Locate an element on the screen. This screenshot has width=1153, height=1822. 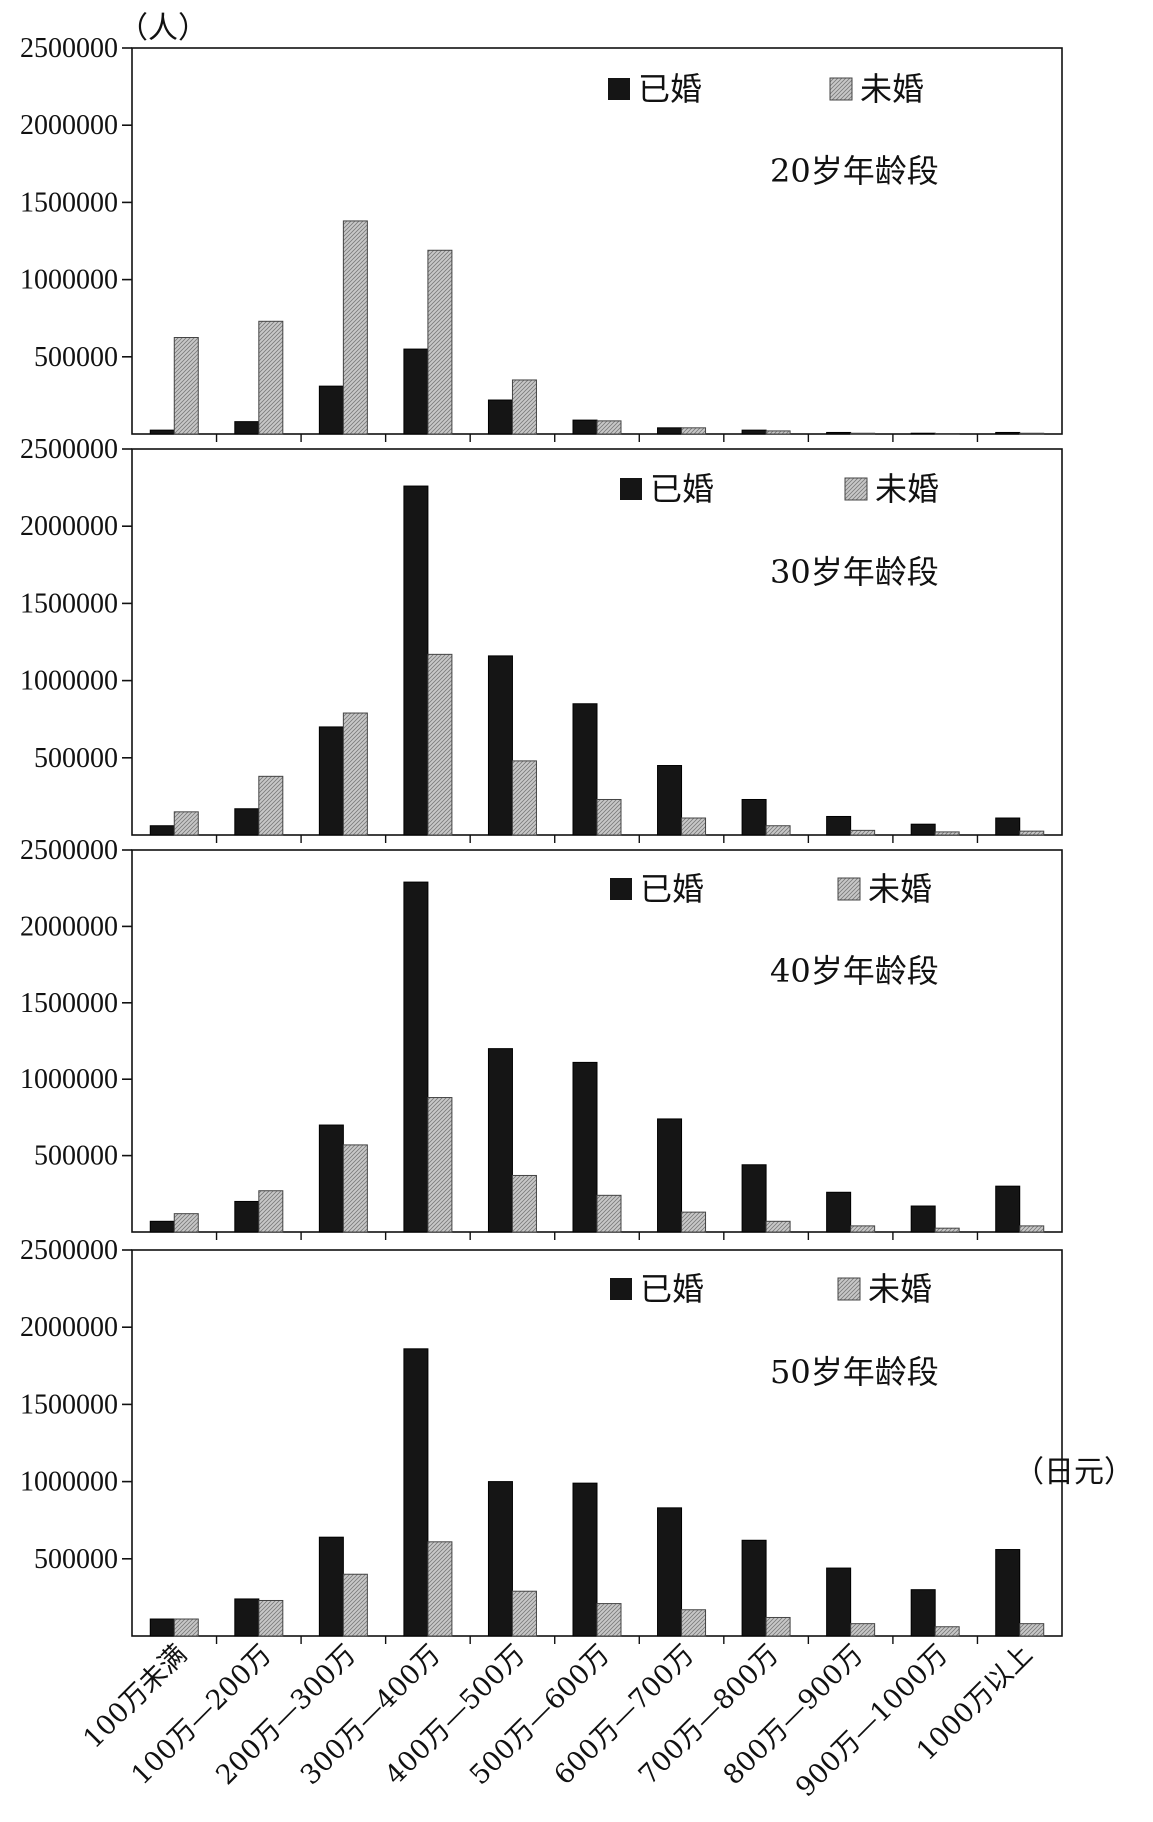
x-category-label: 900万—1000万 is located at coordinates (872, 1721).